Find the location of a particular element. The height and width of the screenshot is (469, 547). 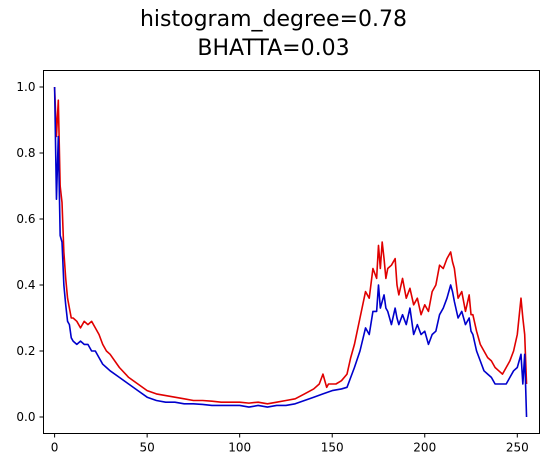

x-tick-label: 200 is located at coordinates (424, 448).